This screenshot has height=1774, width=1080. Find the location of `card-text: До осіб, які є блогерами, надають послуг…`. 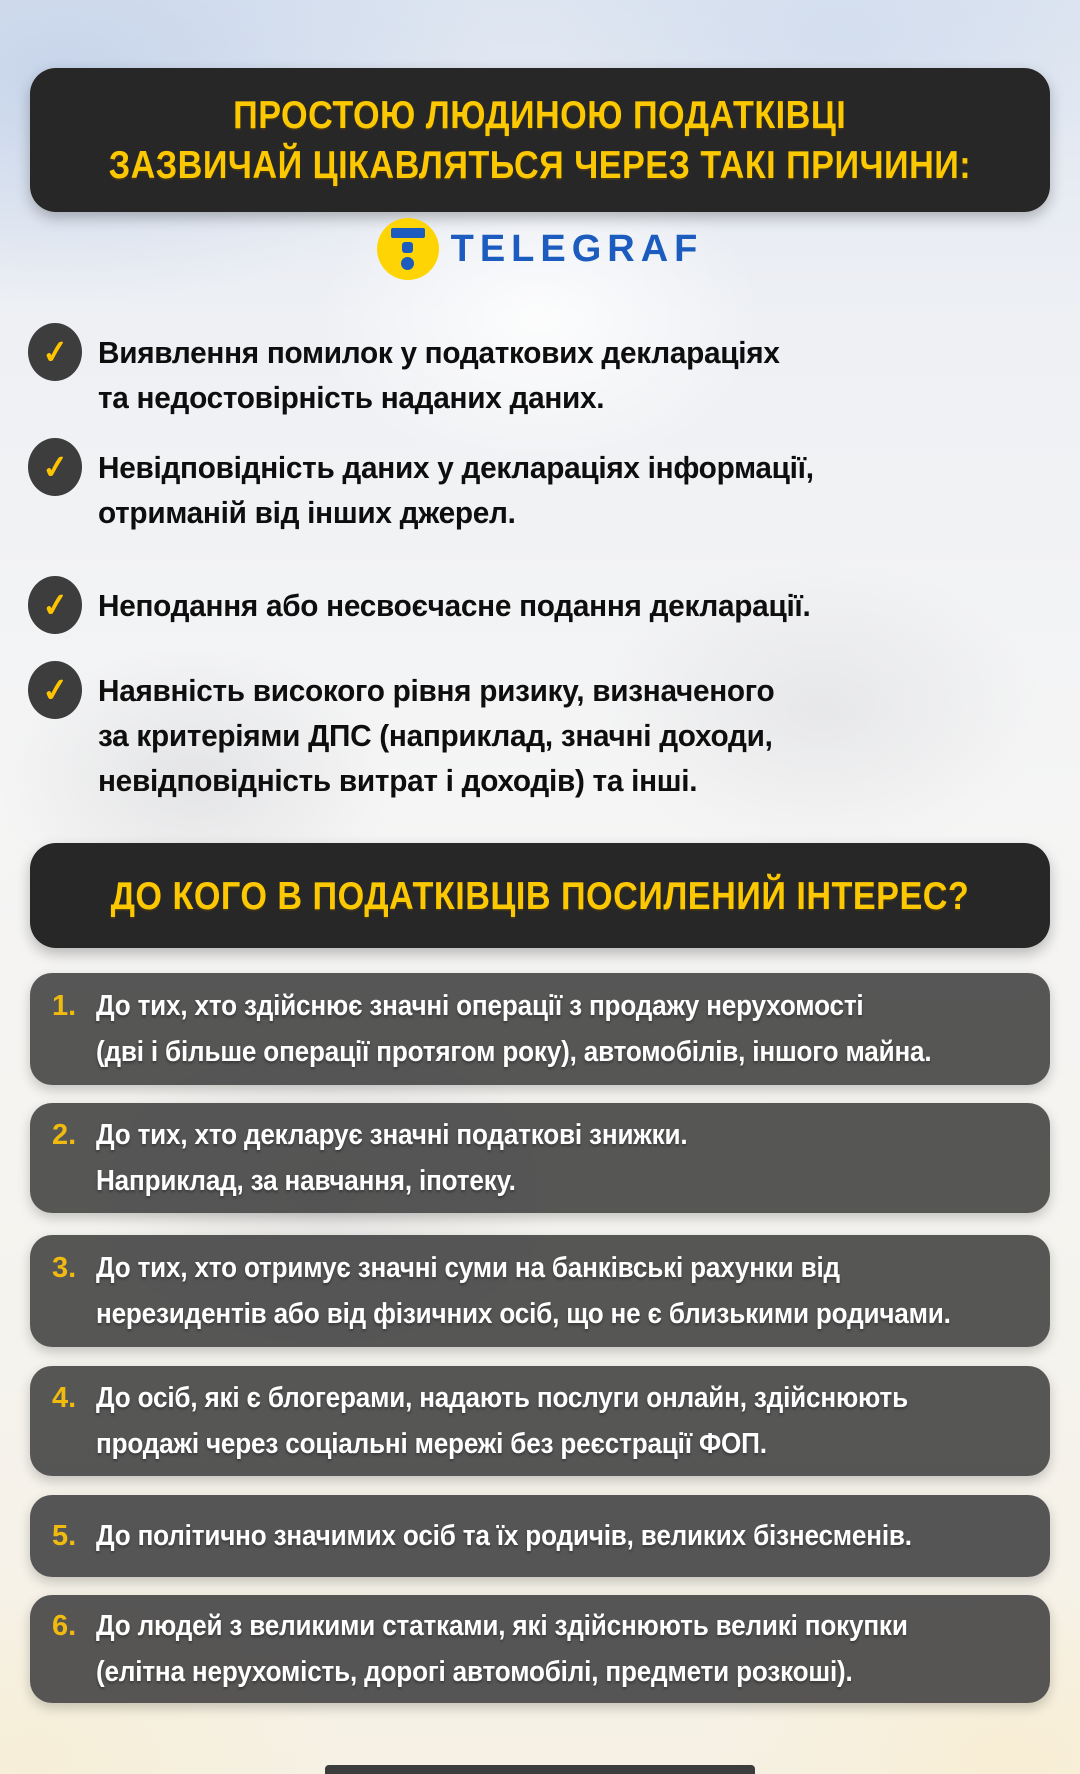

card-text: До осіб, які є блогерами, надають послуг… is located at coordinates (502, 1421).